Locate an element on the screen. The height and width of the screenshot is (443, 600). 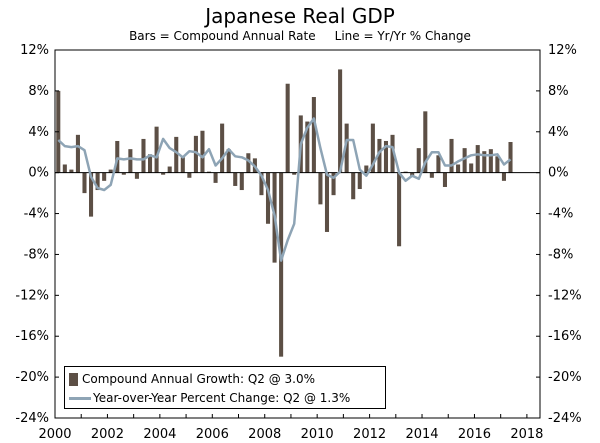
x-tick-label: 2014 is located at coordinates (421, 434).